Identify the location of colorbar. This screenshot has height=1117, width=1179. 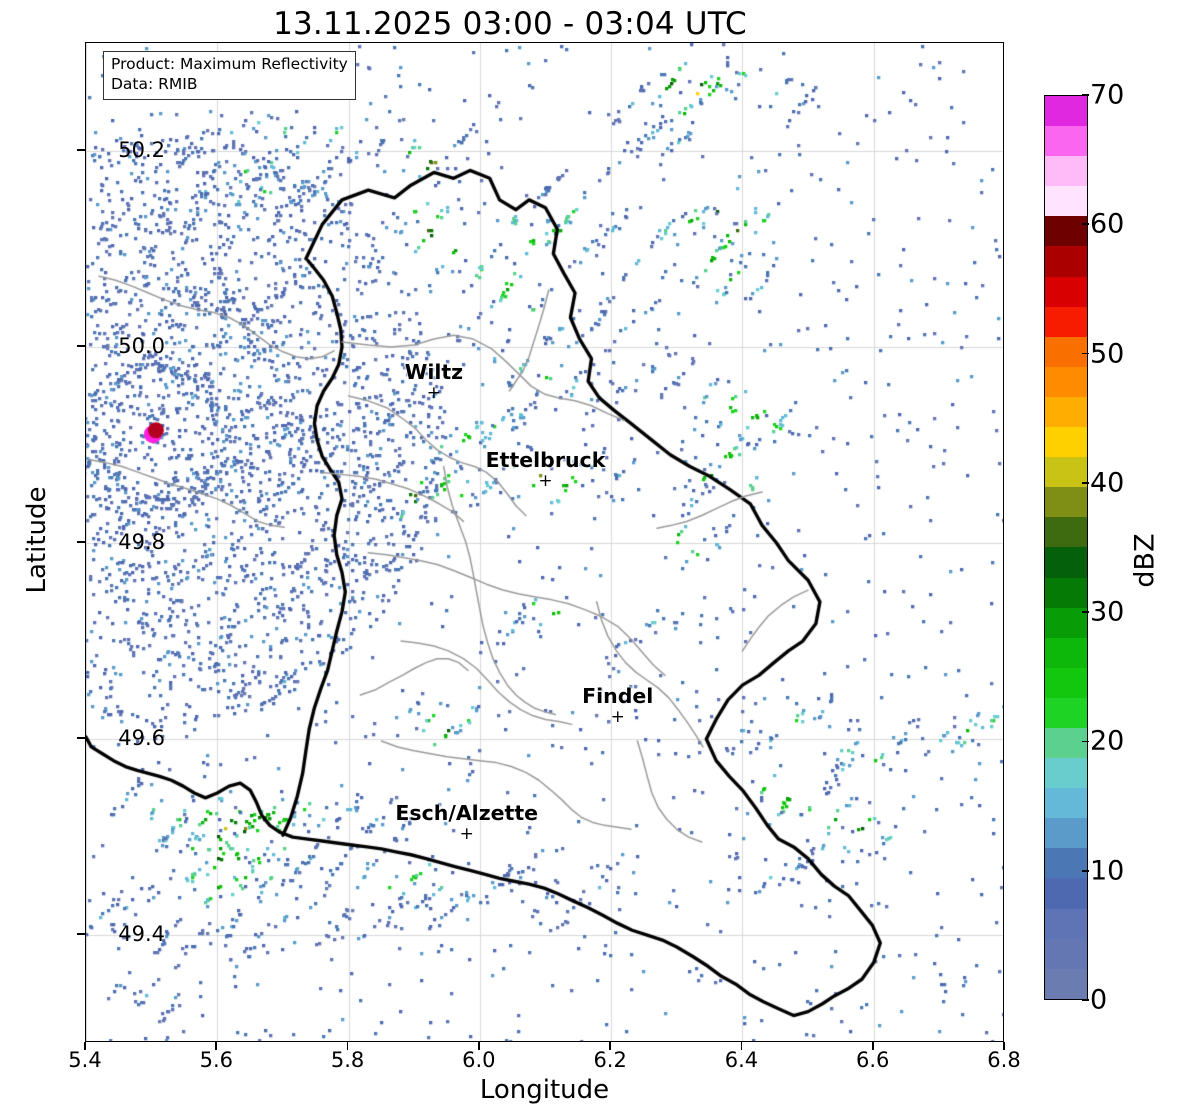
(1066, 547).